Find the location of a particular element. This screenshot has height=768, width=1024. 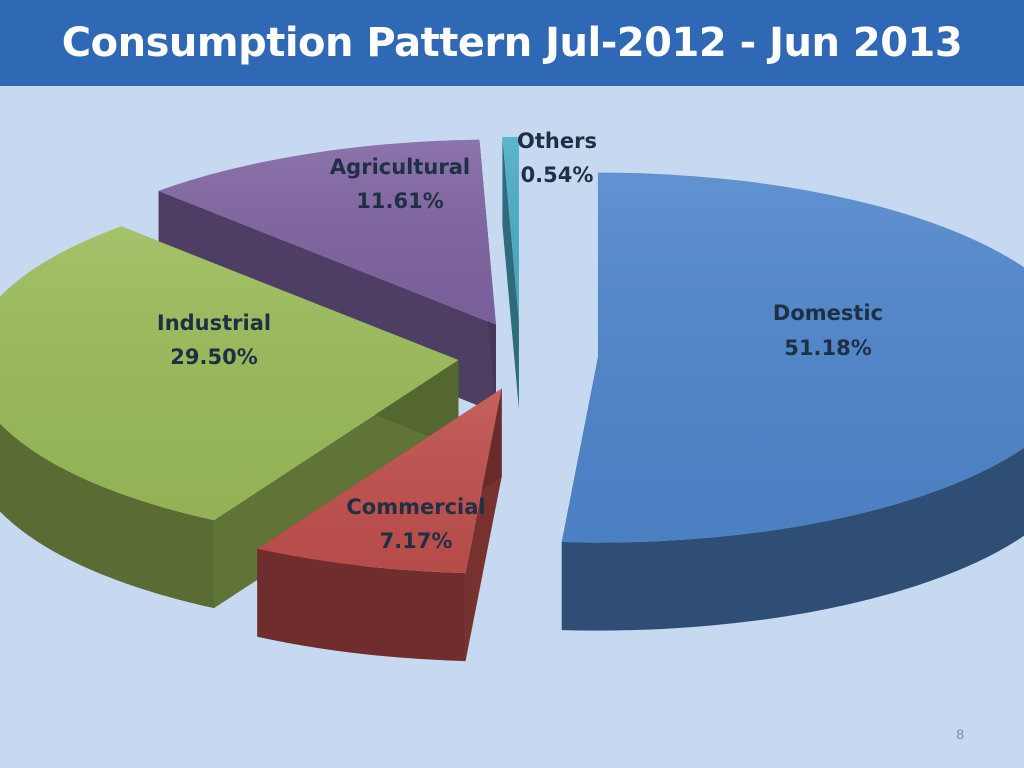

slice-commercial-side is located at coordinates (361, 605).